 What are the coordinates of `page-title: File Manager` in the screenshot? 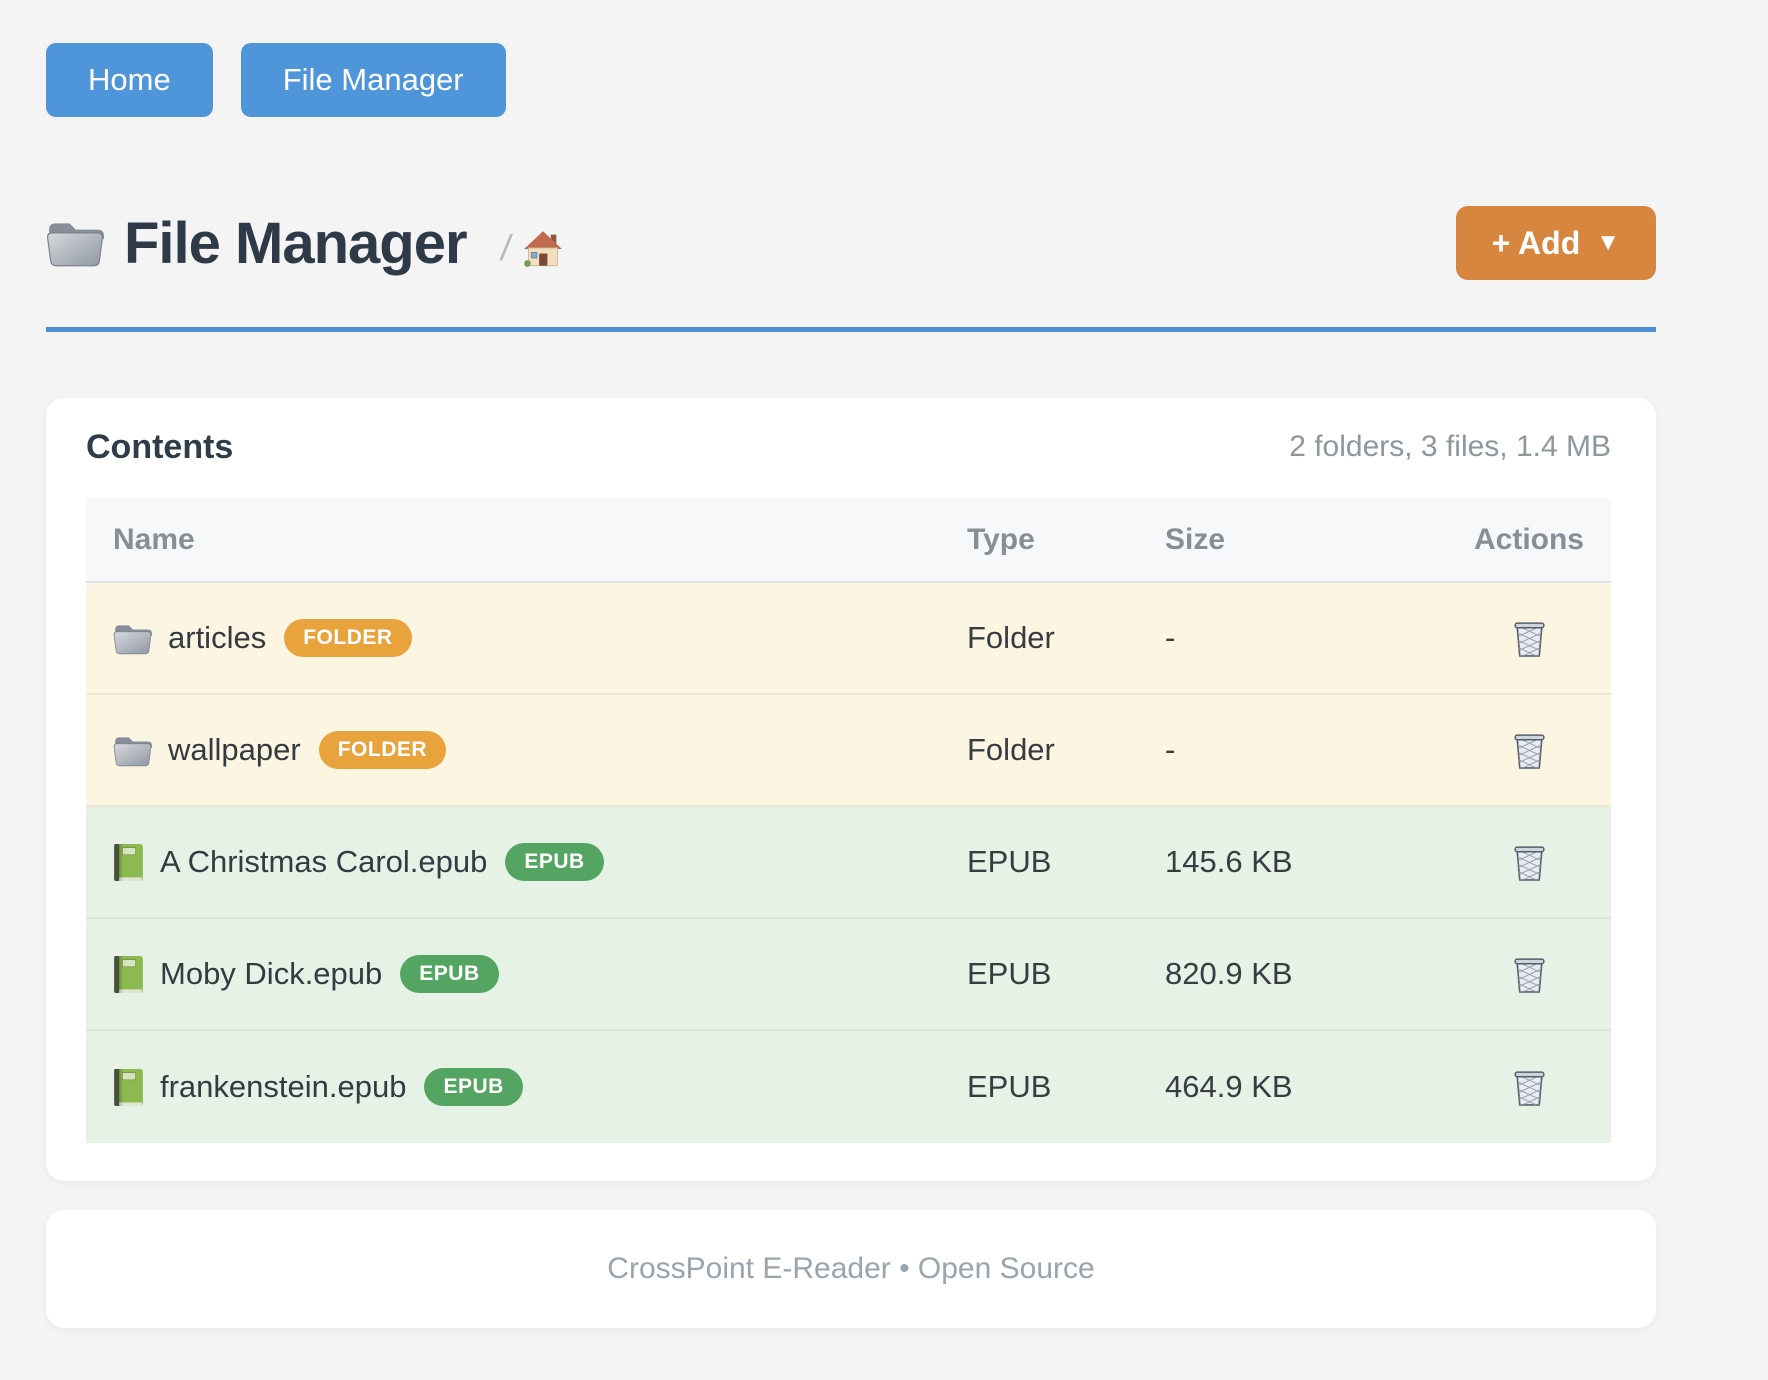 It's located at (296, 243).